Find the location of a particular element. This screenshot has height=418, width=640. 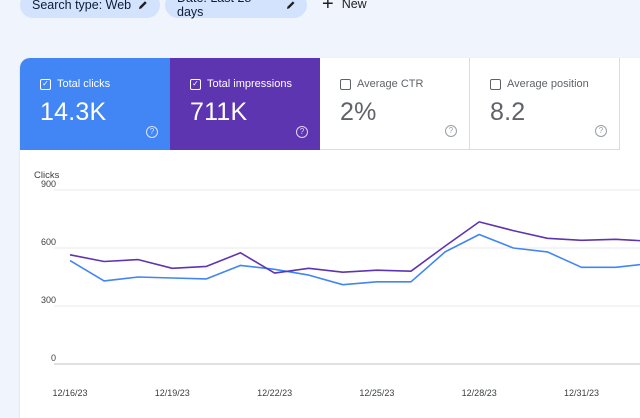

date-filter-label: Date: Last 28 days is located at coordinates (214, 9).